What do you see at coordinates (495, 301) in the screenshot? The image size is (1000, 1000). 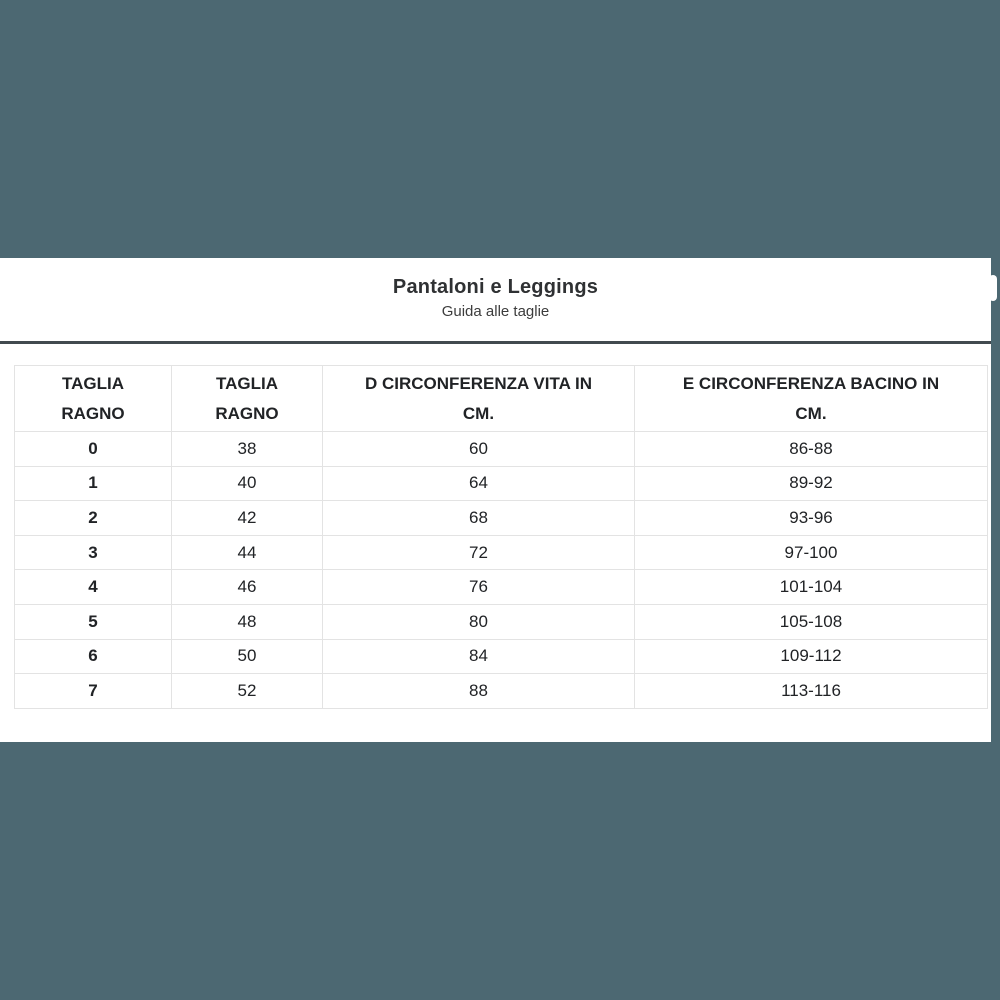 I see `modal-header: Pantaloni e Leggings Guida alle taglie` at bounding box center [495, 301].